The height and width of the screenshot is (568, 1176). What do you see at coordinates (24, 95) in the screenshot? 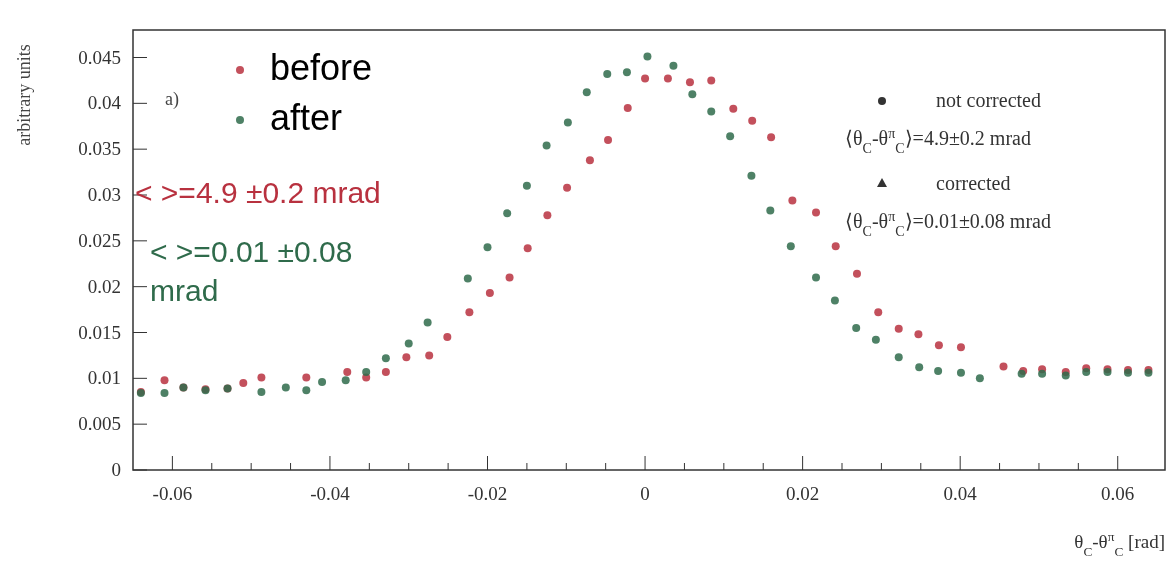
I see `y-axis-title: arbitrary units` at bounding box center [24, 95].